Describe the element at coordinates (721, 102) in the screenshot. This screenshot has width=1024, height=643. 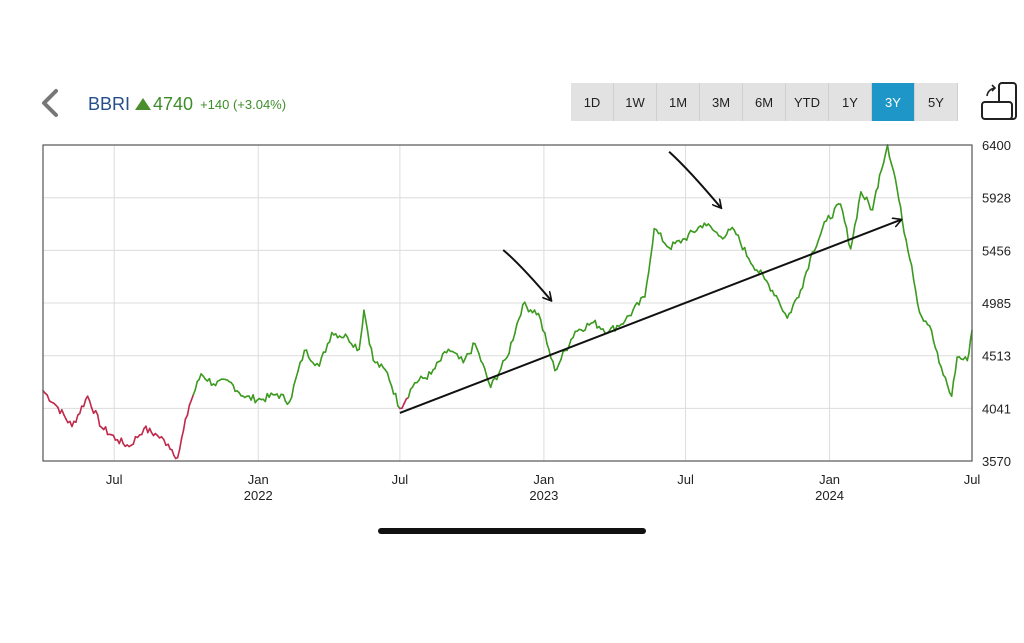
I see `range-button-3m: 3M` at that location.